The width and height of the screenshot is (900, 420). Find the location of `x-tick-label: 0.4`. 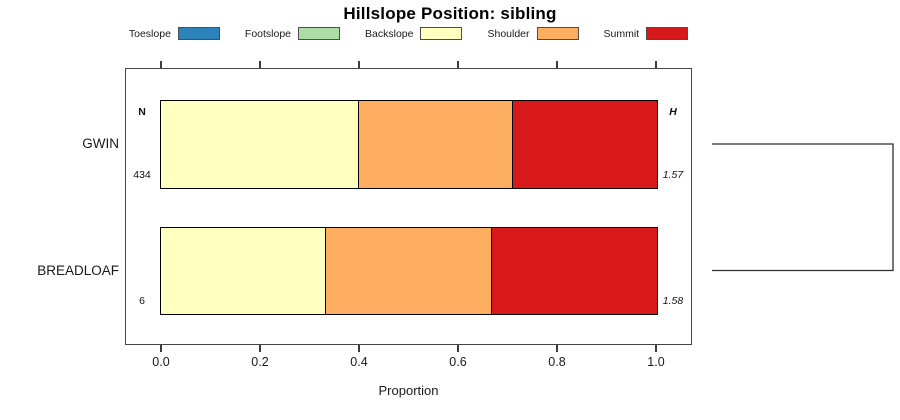

x-tick-label: 0.4 is located at coordinates (359, 362).